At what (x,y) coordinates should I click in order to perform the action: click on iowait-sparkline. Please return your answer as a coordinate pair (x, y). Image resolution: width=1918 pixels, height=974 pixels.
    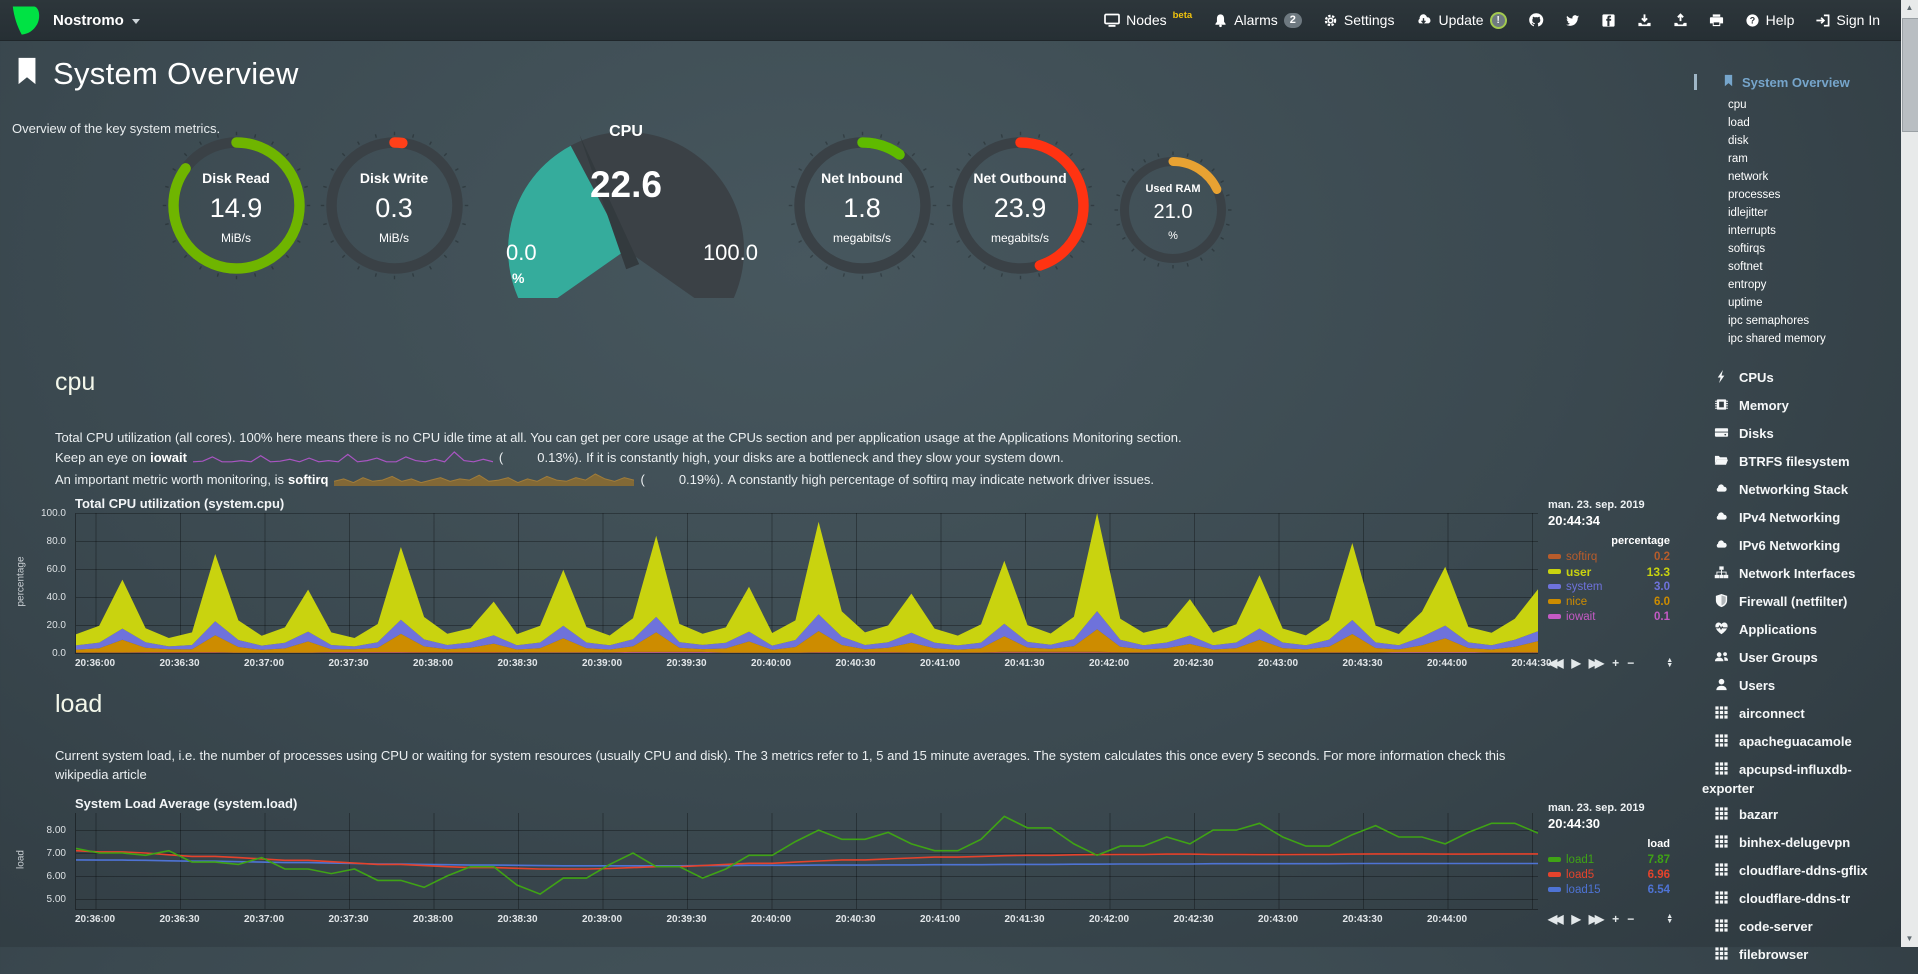
    Looking at the image, I should click on (342, 457).